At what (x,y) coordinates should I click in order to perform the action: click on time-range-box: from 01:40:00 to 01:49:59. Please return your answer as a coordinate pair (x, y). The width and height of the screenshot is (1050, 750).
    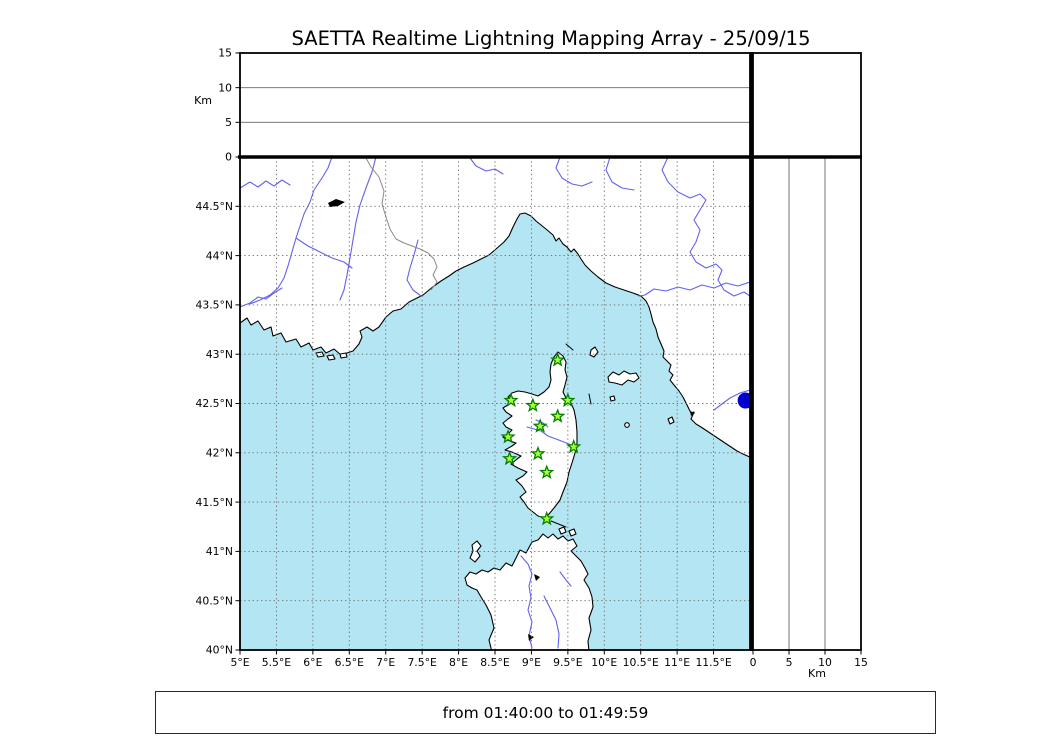
    Looking at the image, I should click on (545, 712).